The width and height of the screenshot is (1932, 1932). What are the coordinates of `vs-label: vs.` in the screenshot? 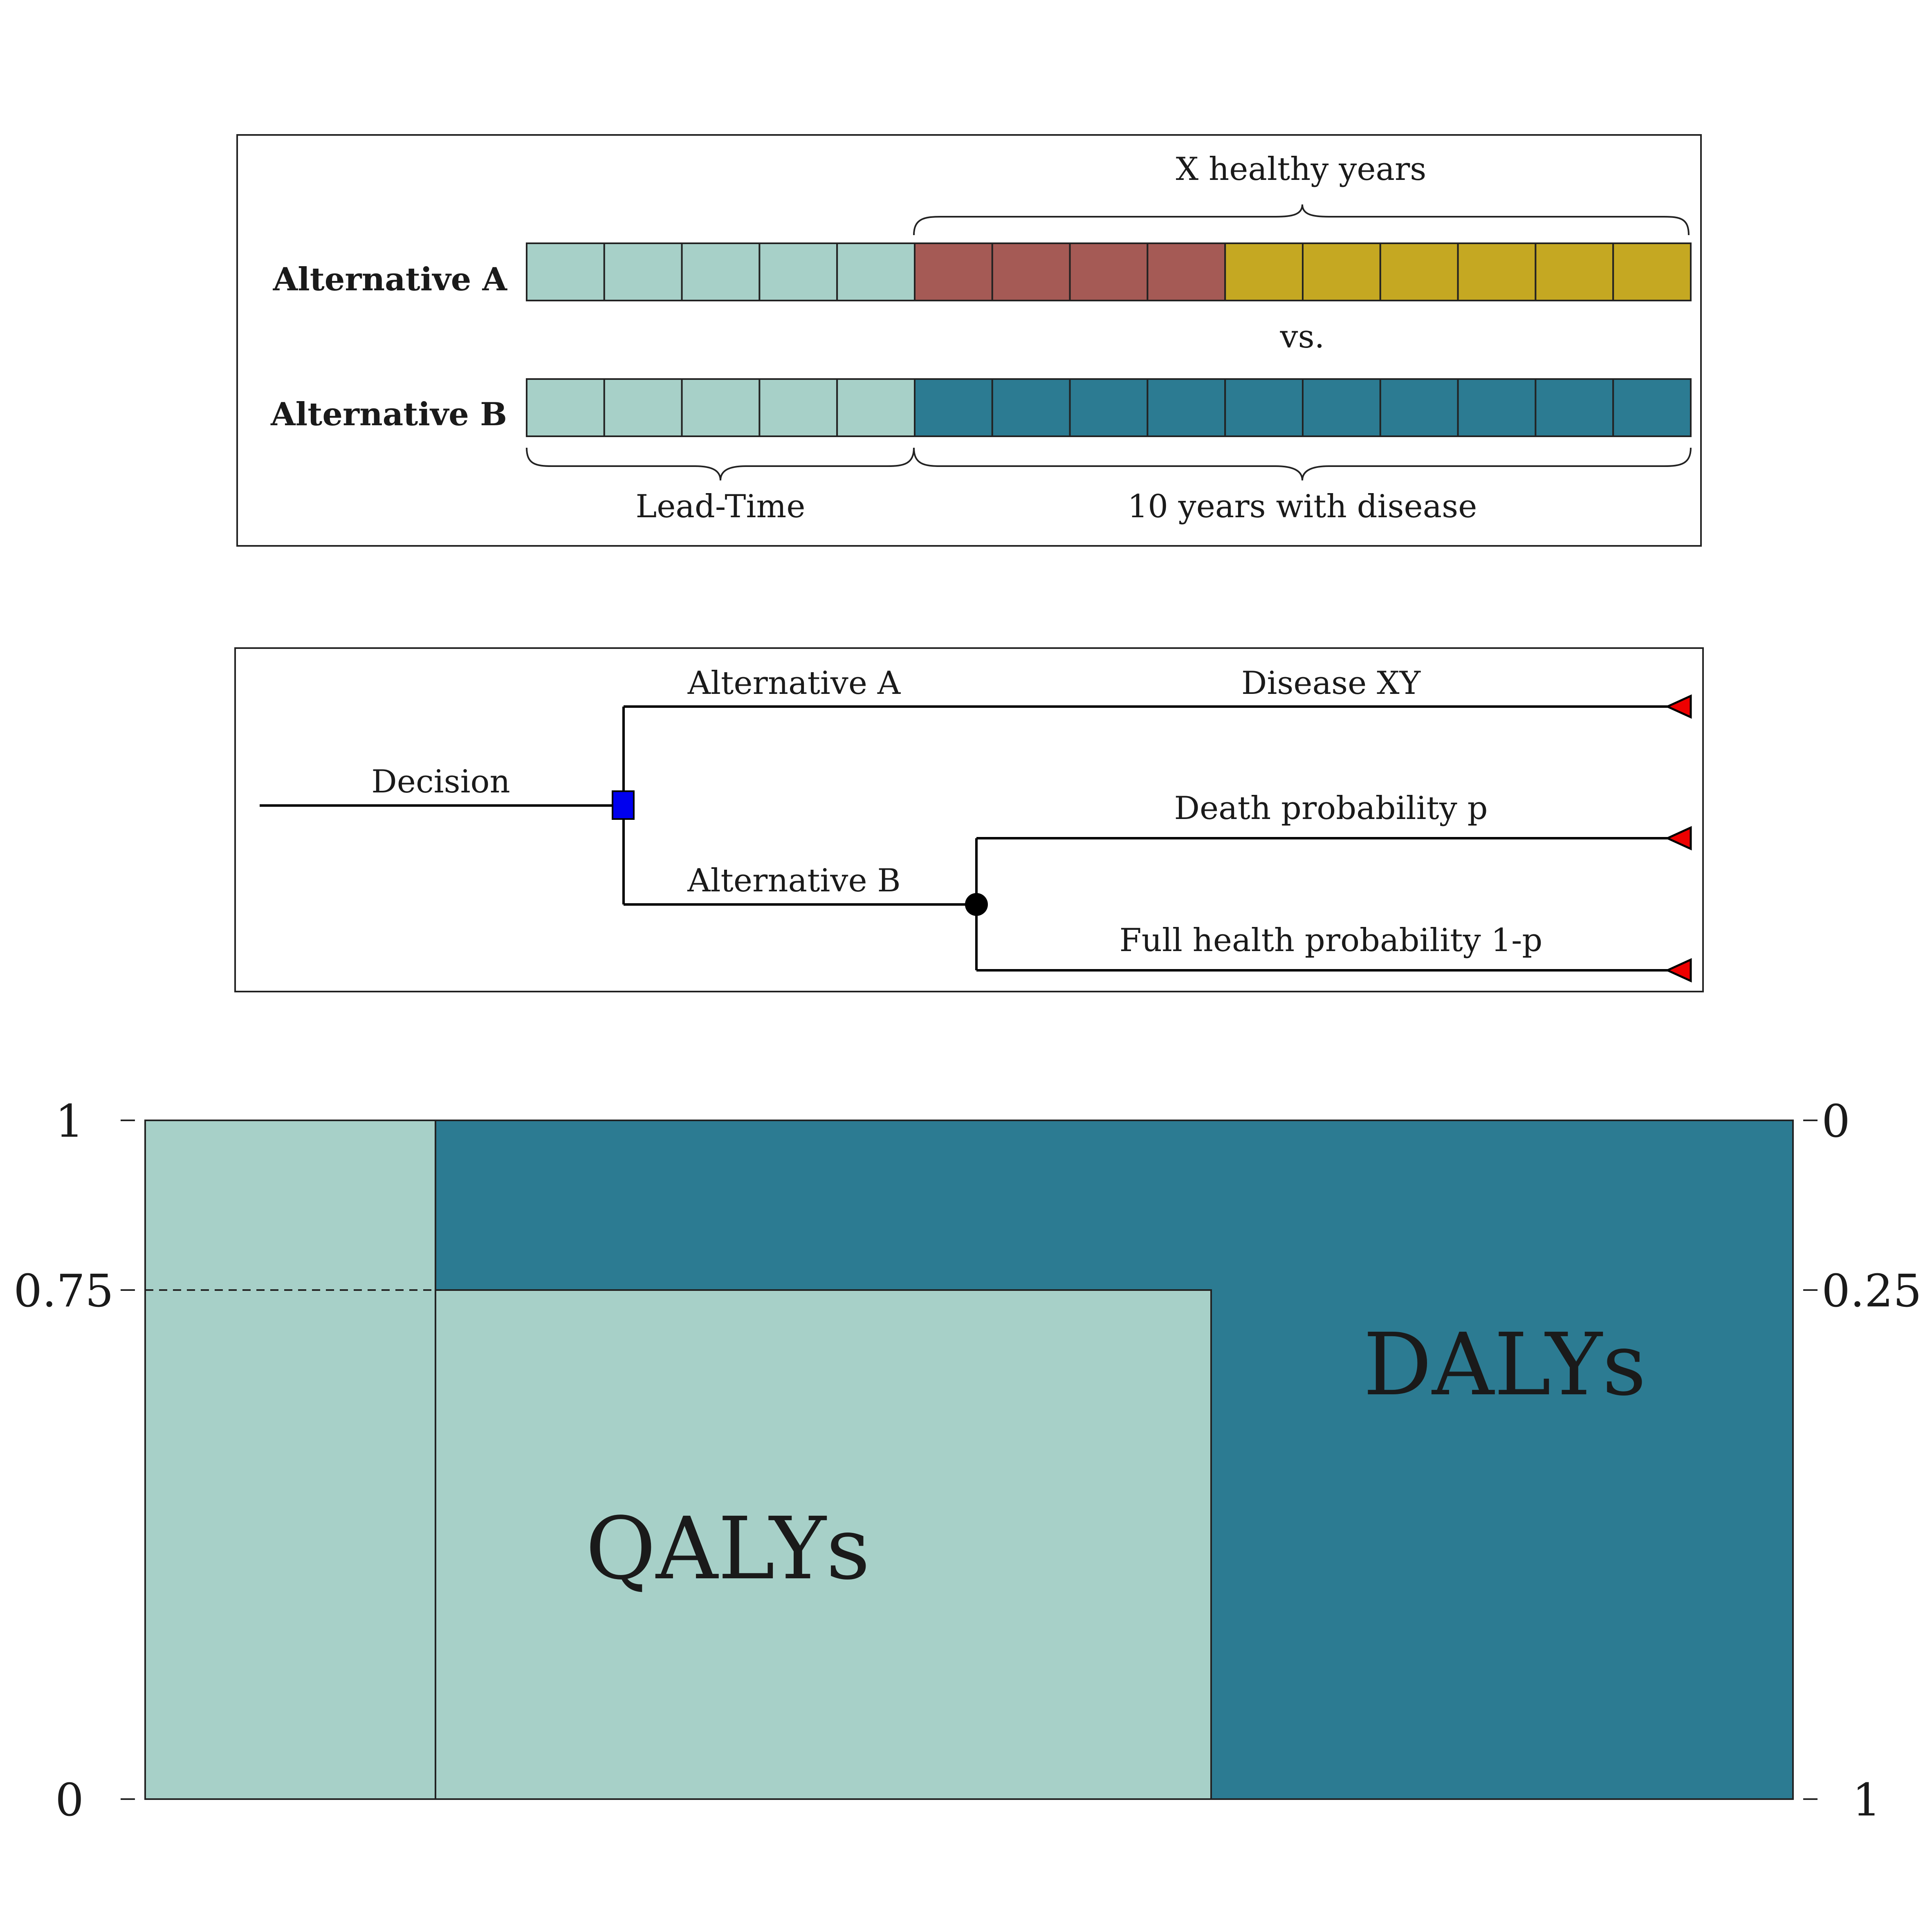 It's located at (1302, 337).